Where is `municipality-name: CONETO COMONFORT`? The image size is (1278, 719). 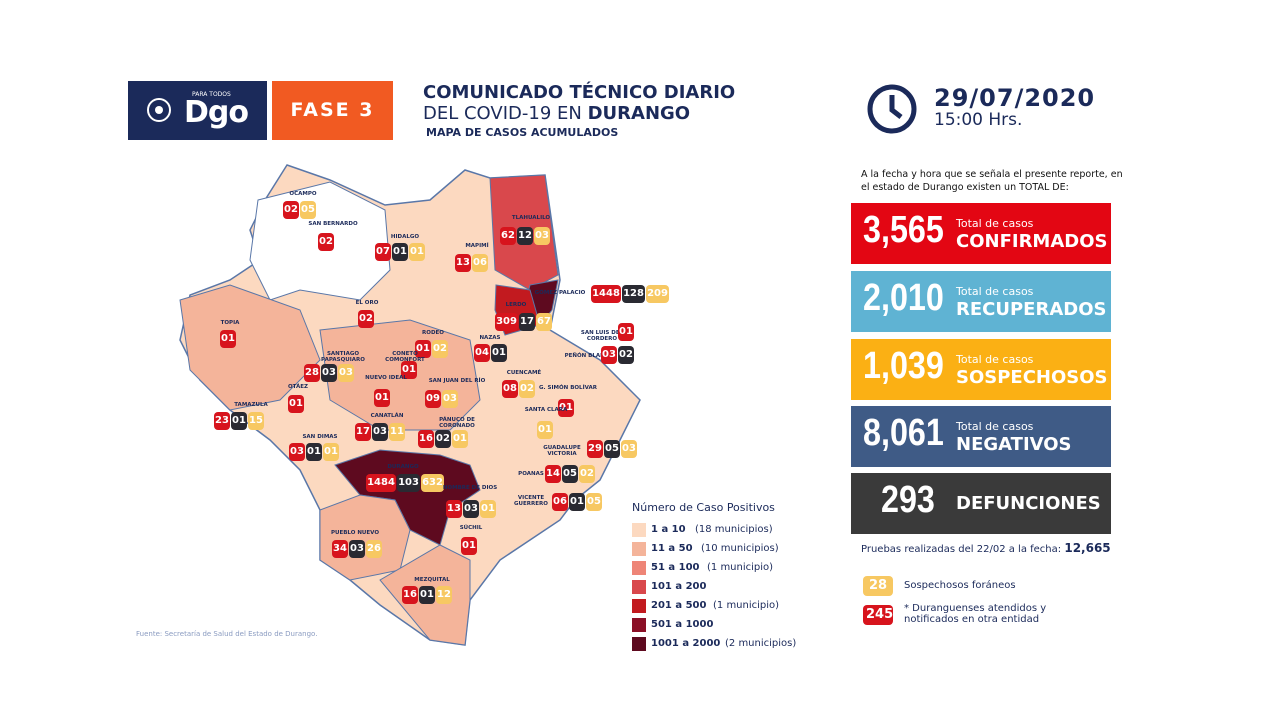 municipality-name: CONETO COMONFORT is located at coordinates (405, 357).